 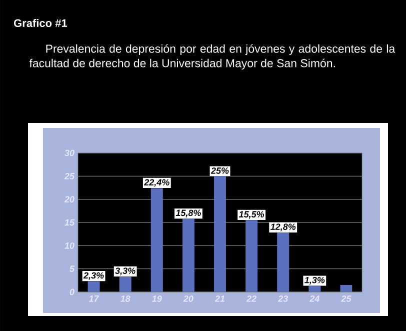 What do you see at coordinates (125, 299) in the screenshot?
I see `x-tick-label: 18` at bounding box center [125, 299].